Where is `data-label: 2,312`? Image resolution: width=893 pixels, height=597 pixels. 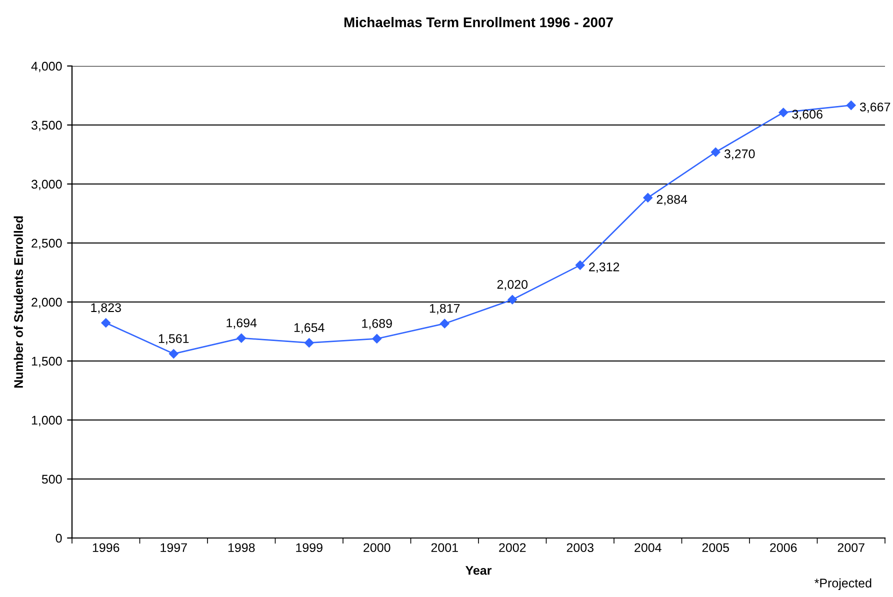
data-label: 2,312 is located at coordinates (604, 267).